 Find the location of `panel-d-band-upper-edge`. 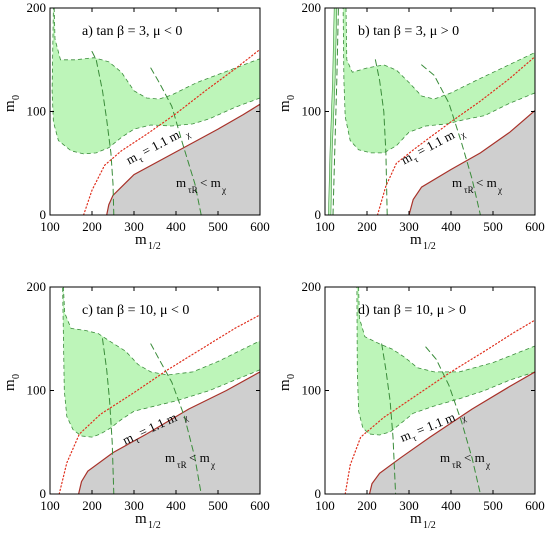

panel-d-band-upper-edge is located at coordinates (446, 330).